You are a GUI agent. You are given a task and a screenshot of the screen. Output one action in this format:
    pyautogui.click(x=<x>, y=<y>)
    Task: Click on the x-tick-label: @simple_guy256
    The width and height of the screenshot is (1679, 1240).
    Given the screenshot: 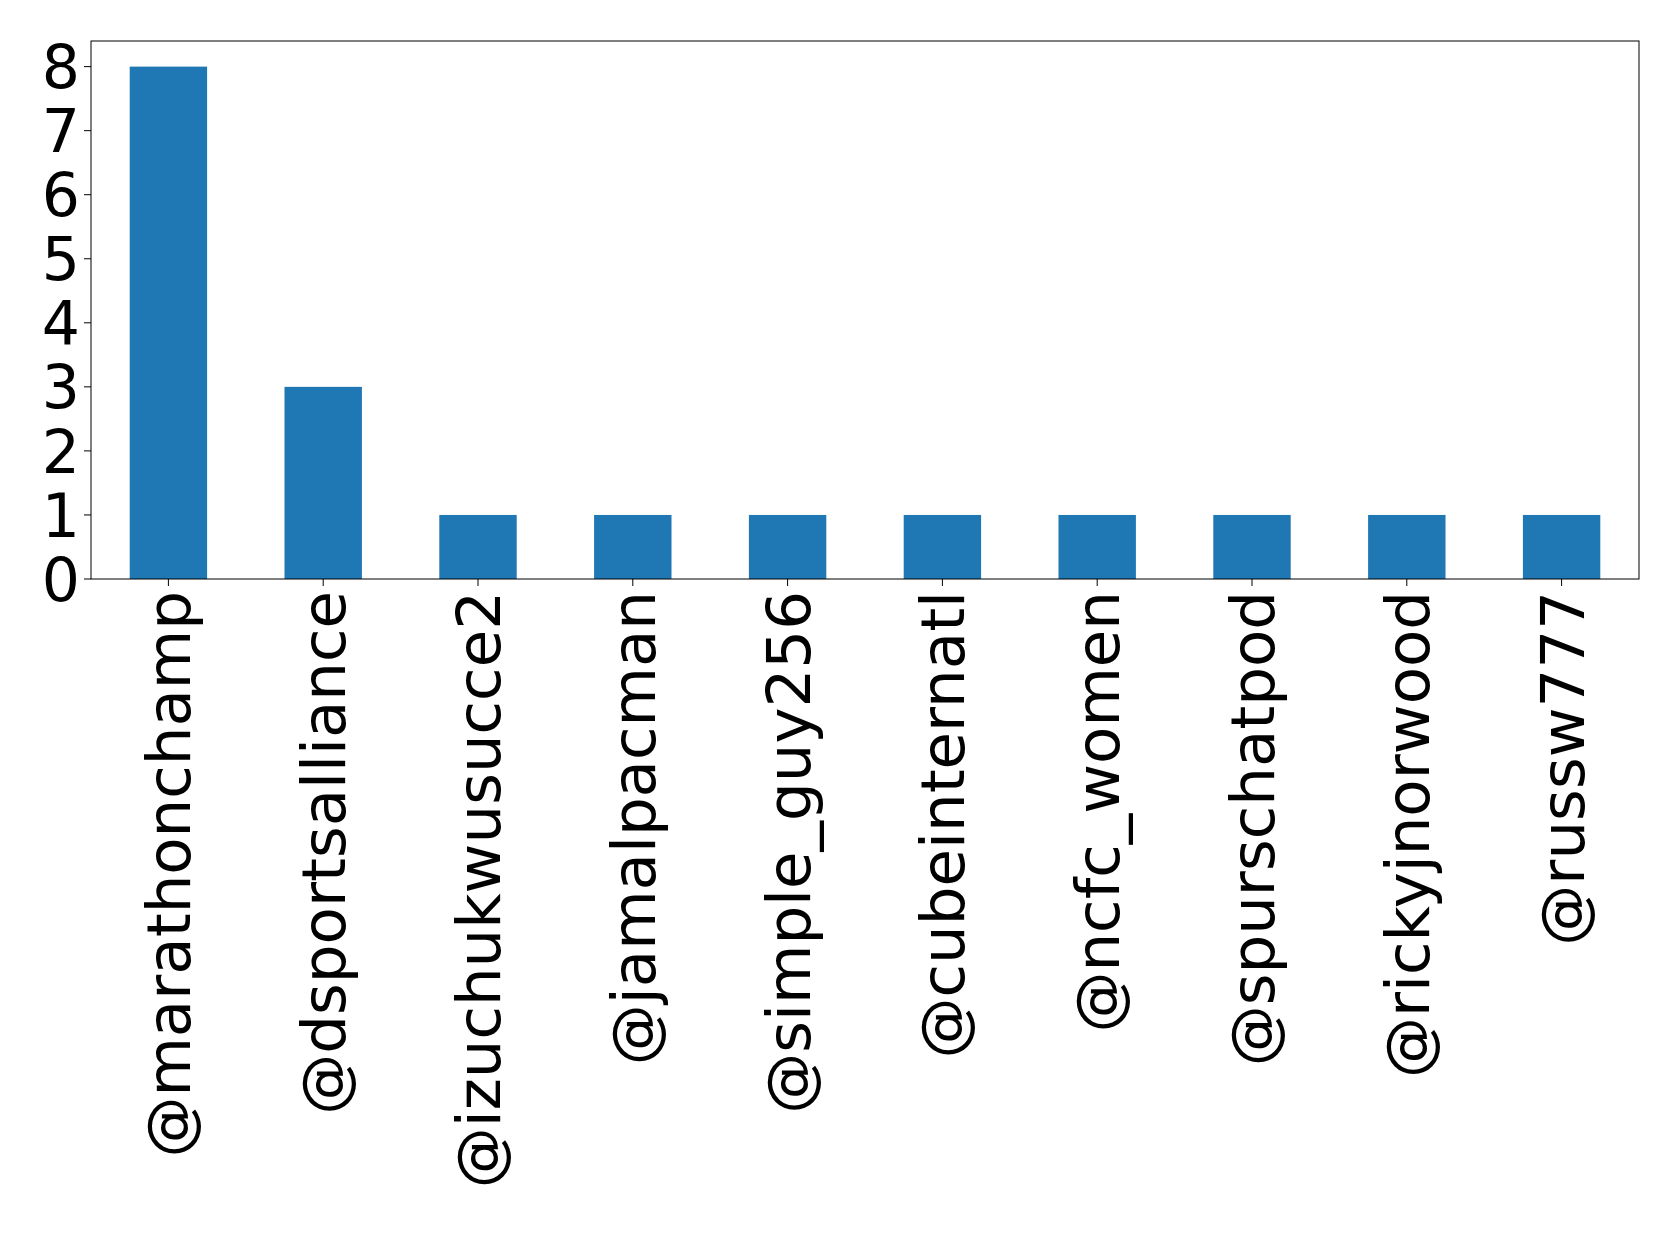 What is the action you would take?
    pyautogui.click(x=788, y=852)
    